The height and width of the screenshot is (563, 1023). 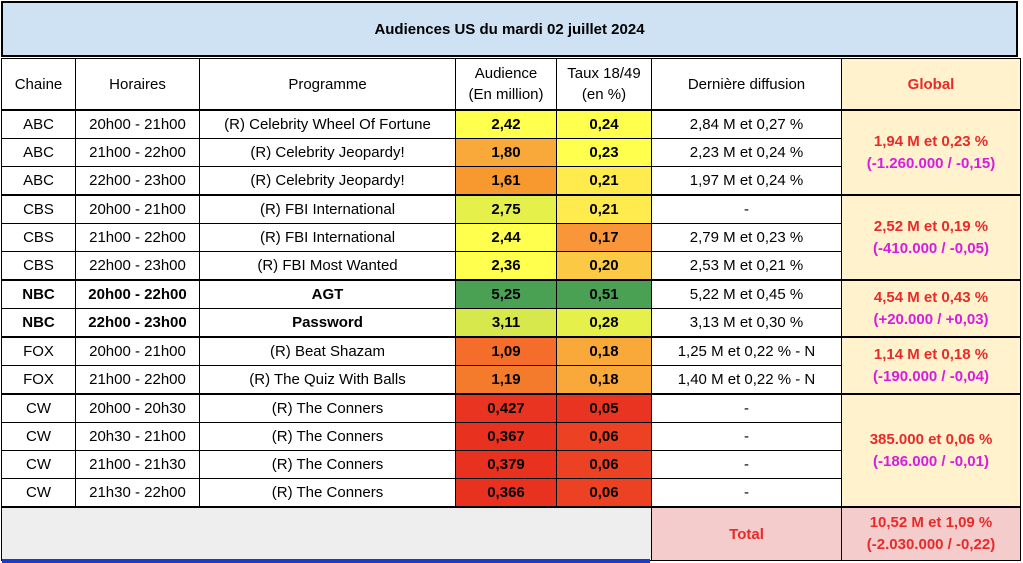 What do you see at coordinates (327, 380) in the screenshot?
I see `cell-programme: (R) The Quiz With Balls` at bounding box center [327, 380].